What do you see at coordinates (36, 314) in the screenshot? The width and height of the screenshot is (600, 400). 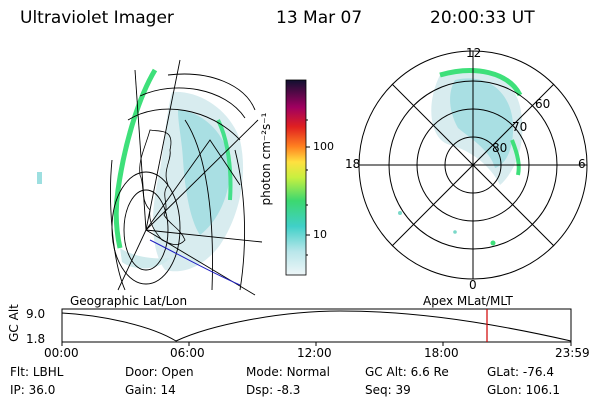 I see `altitude-ytick: 9.0` at bounding box center [36, 314].